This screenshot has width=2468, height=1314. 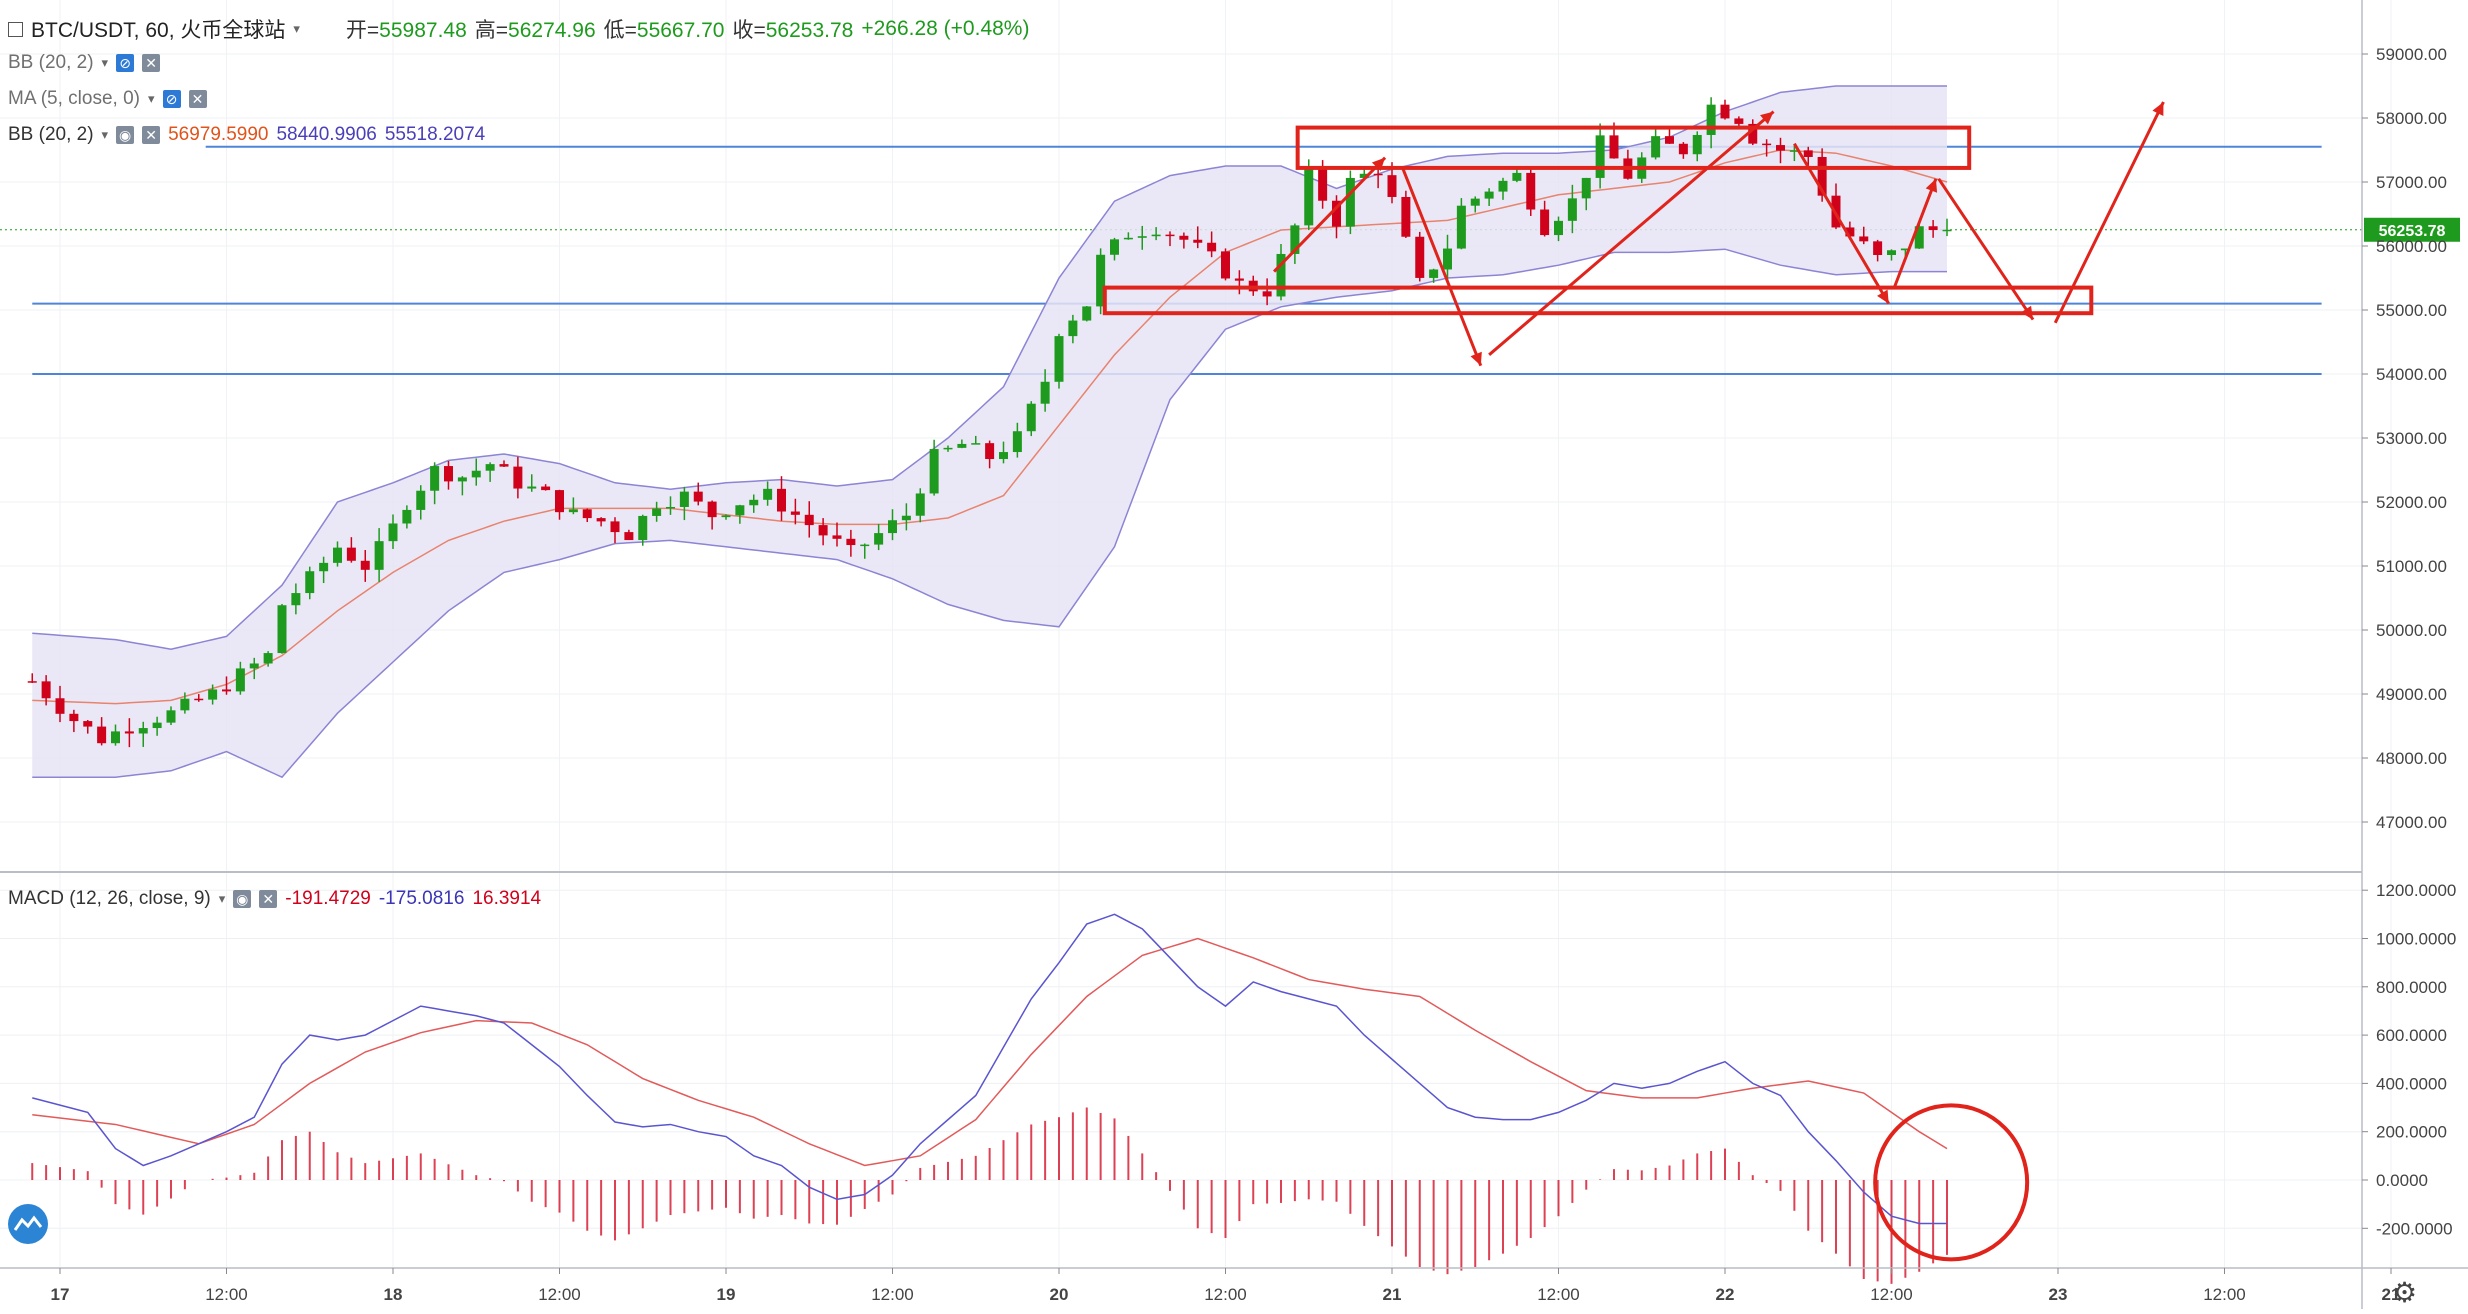 What do you see at coordinates (1767, 118) in the screenshot?
I see `arrow-up-2-head` at bounding box center [1767, 118].